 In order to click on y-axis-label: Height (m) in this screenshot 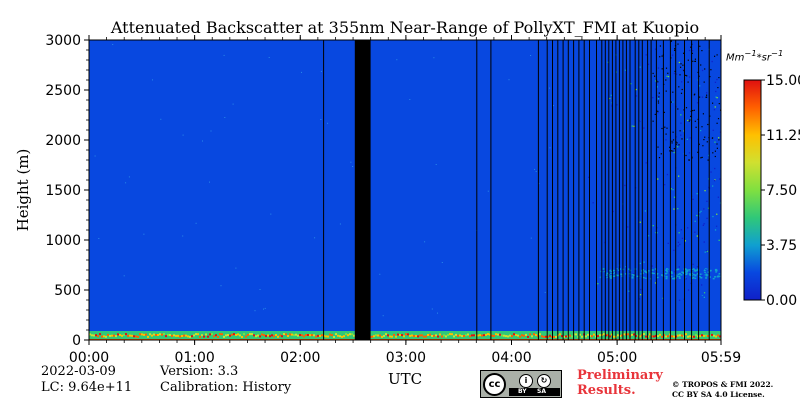, I will do `click(23, 190)`.